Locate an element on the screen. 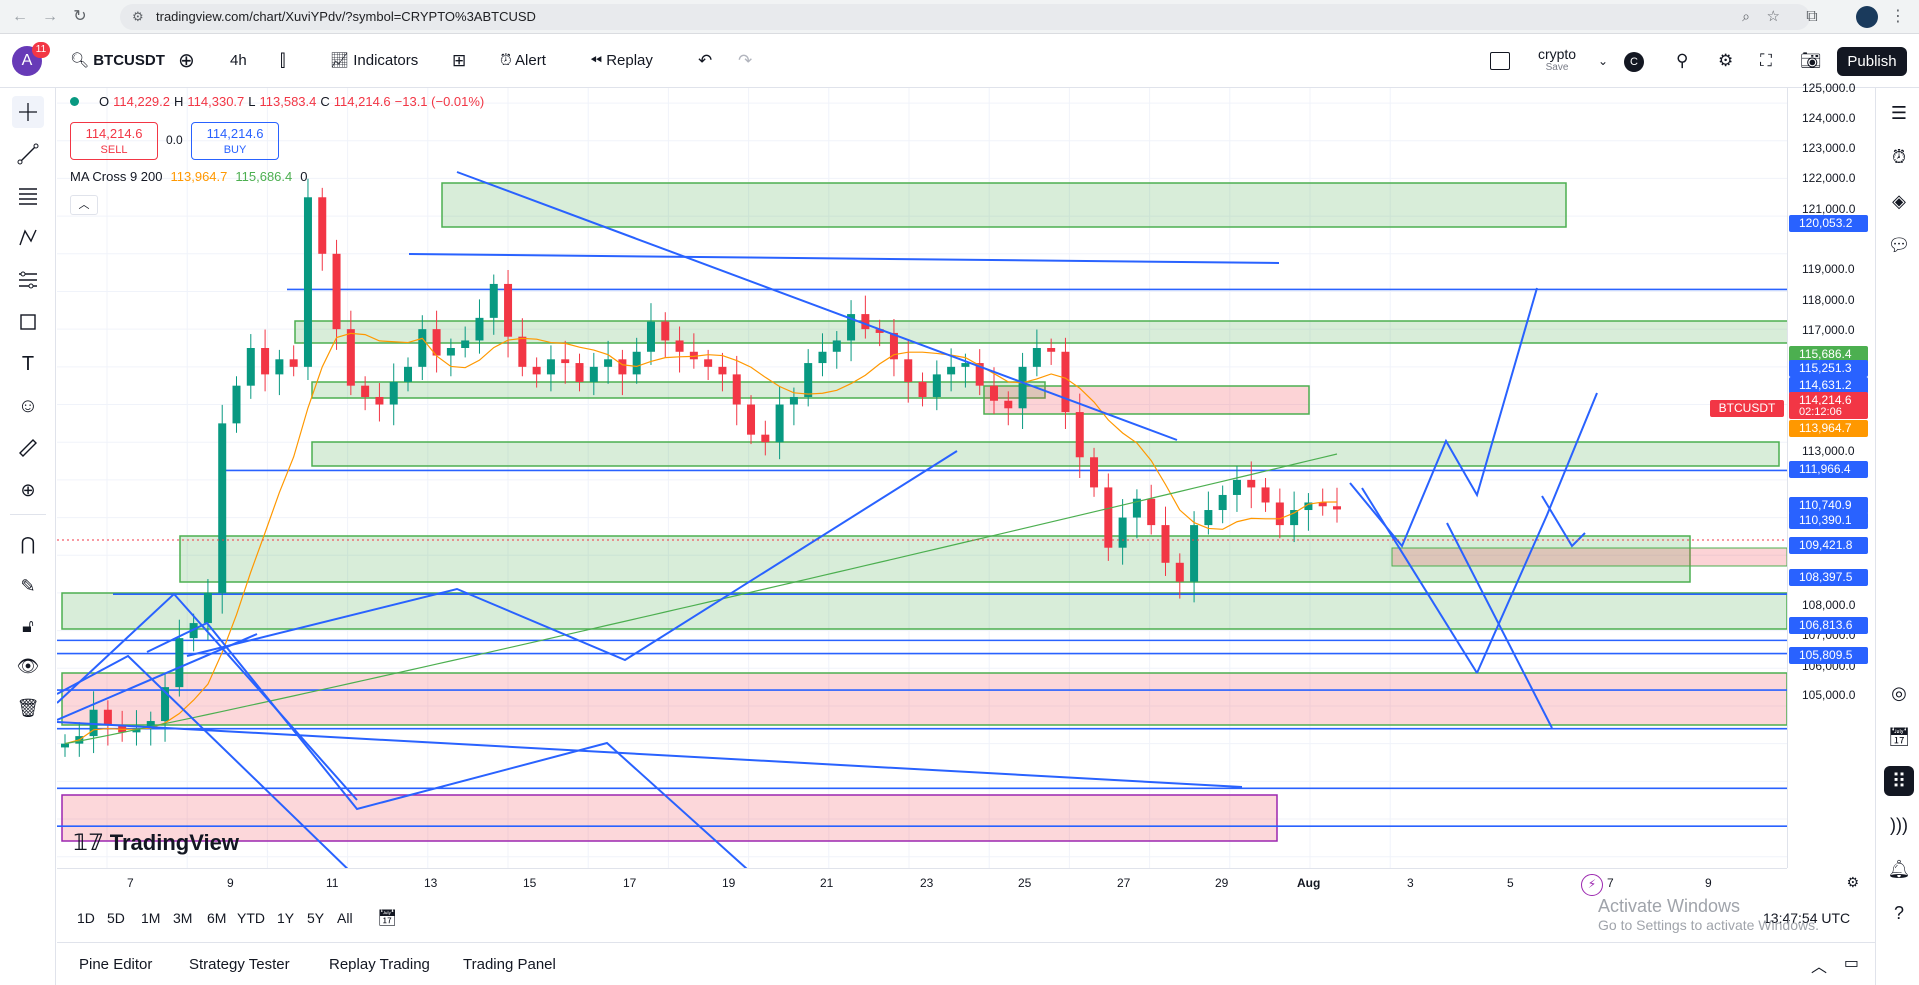 The width and height of the screenshot is (1919, 985). site-info-icon: ⚙ is located at coordinates (138, 16).